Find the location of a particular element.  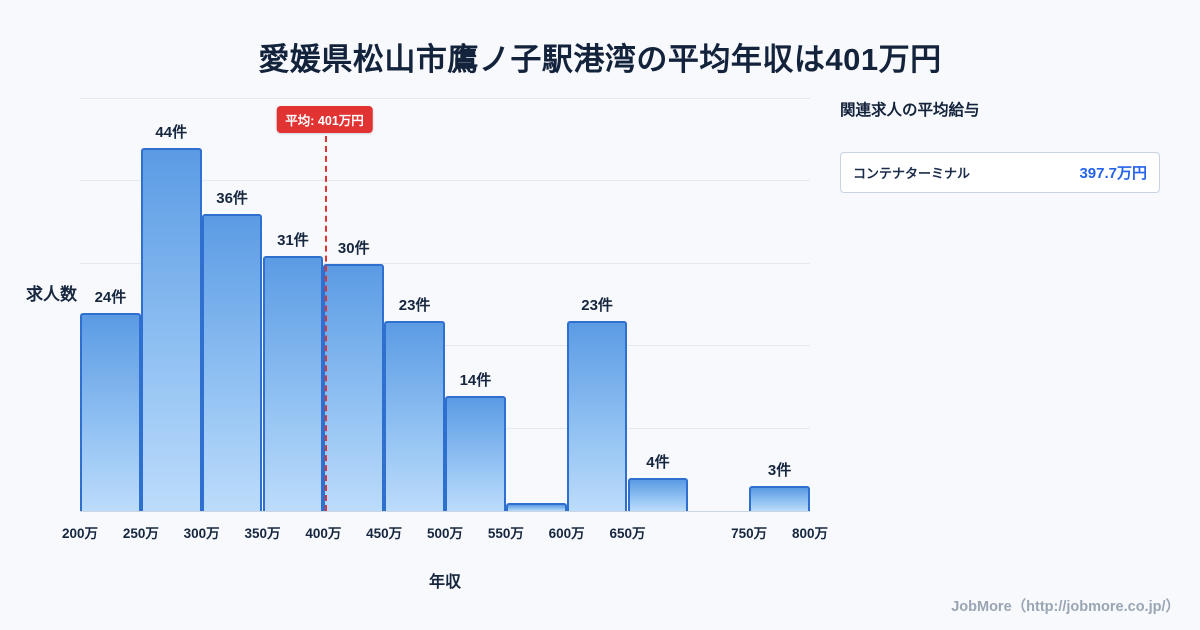

x-tick-label: 200万 is located at coordinates (80, 533).